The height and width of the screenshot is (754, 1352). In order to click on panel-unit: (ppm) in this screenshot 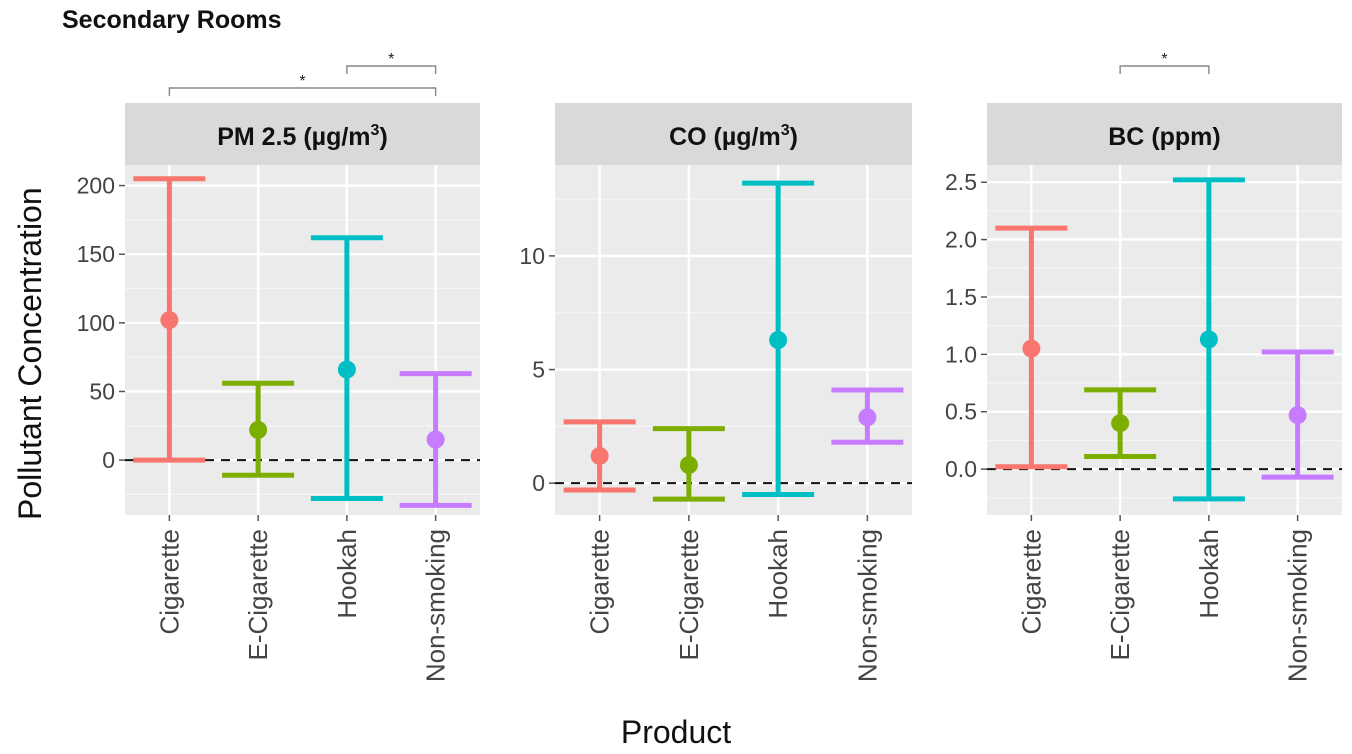, I will do `click(1185, 137)`.